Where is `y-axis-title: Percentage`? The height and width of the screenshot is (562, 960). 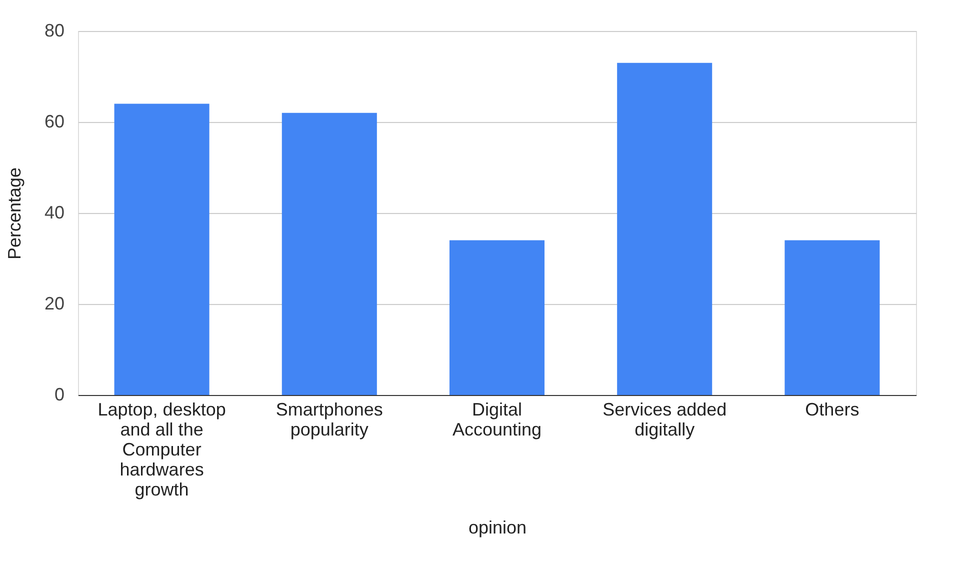
y-axis-title: Percentage is located at coordinates (14, 213).